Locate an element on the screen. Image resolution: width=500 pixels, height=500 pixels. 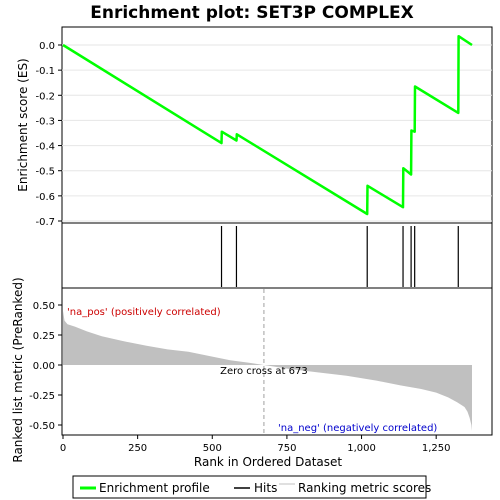
legend-box is located at coordinates (249, 487).